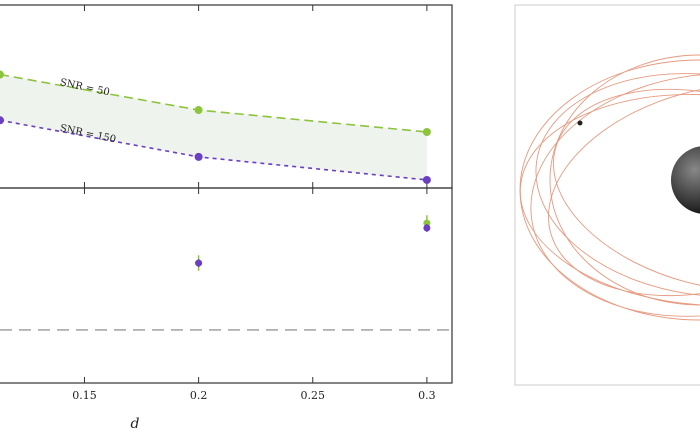  What do you see at coordinates (199, 395) in the screenshot?
I see `x-tick-label: 0.2` at bounding box center [199, 395].